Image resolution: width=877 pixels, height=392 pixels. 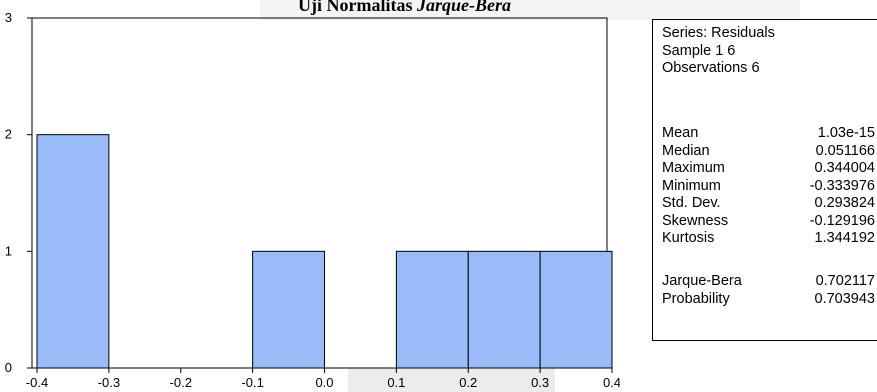 I want to click on stat-label: Median, so click(x=686, y=150).